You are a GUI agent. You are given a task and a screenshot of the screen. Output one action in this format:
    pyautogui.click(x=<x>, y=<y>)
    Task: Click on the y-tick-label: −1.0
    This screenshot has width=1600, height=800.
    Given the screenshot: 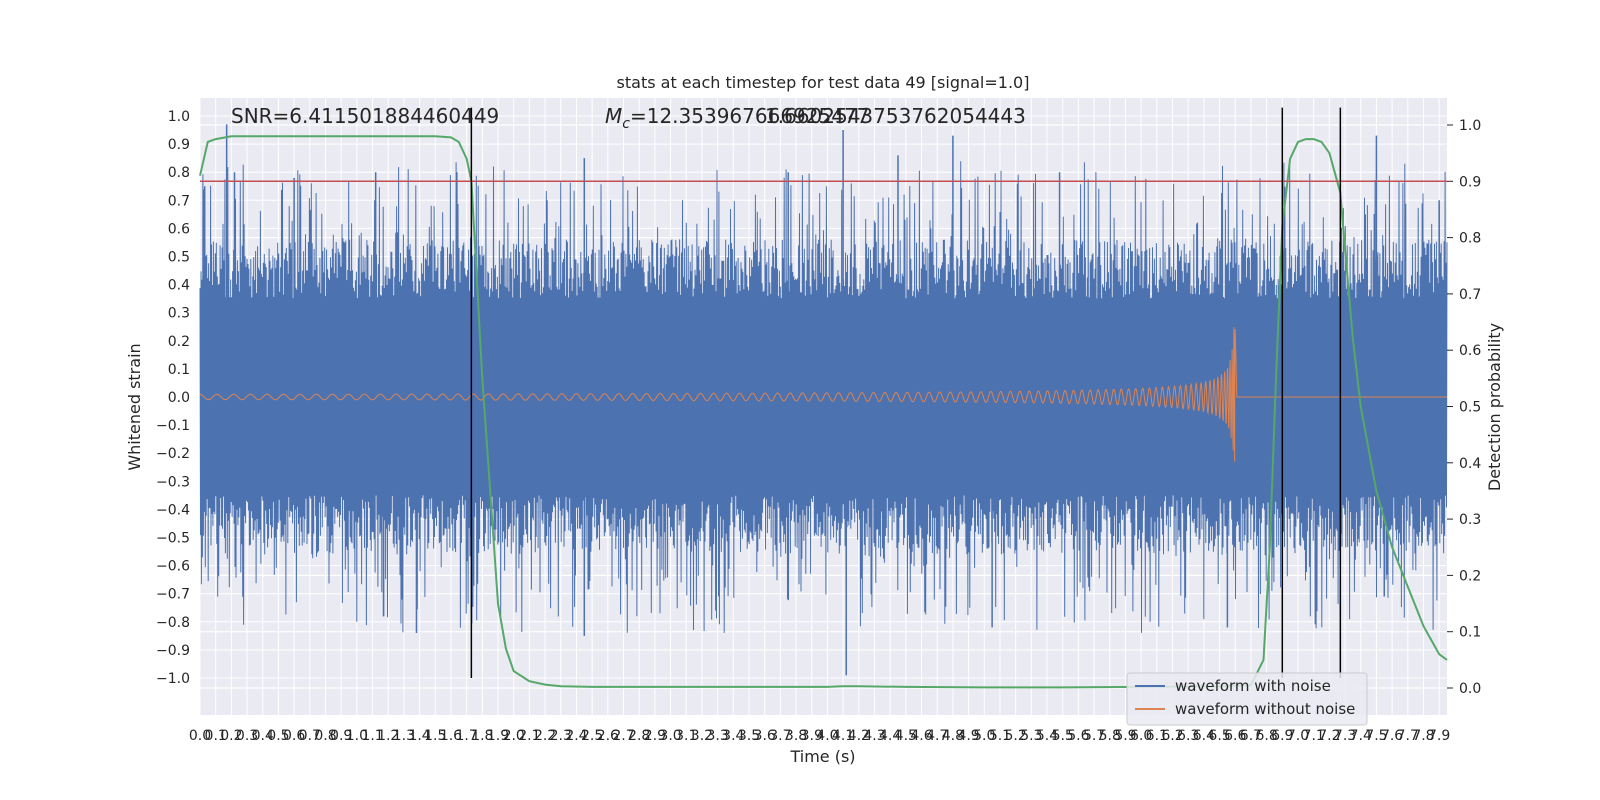 What is the action you would take?
    pyautogui.click(x=173, y=679)
    